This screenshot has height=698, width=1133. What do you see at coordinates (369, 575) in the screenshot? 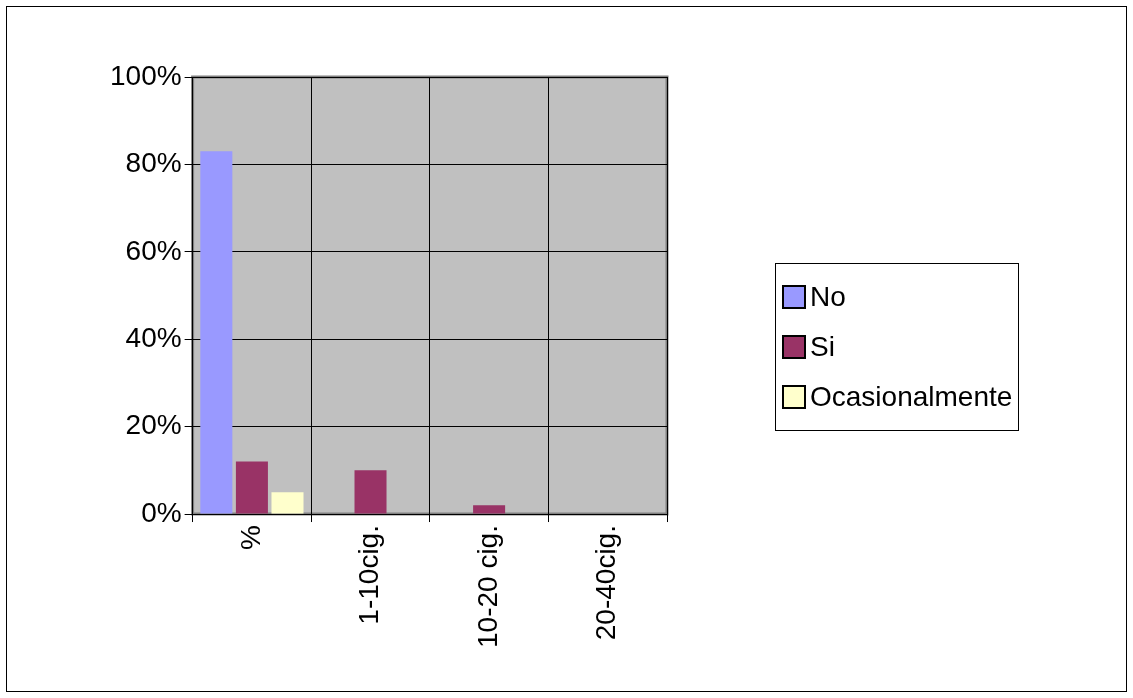
I see `x-tick-label: 1-10cig.` at bounding box center [369, 575].